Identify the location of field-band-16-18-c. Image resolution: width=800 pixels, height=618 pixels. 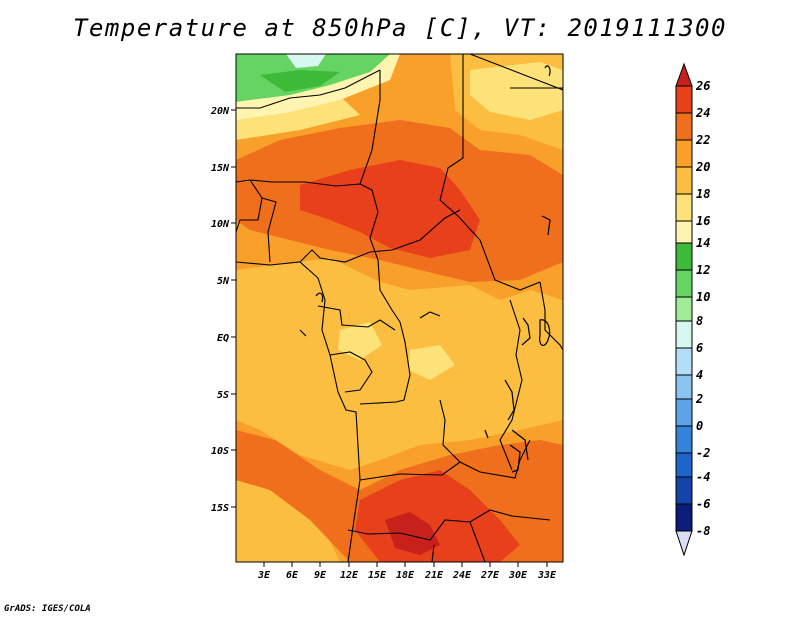
(431, 362).